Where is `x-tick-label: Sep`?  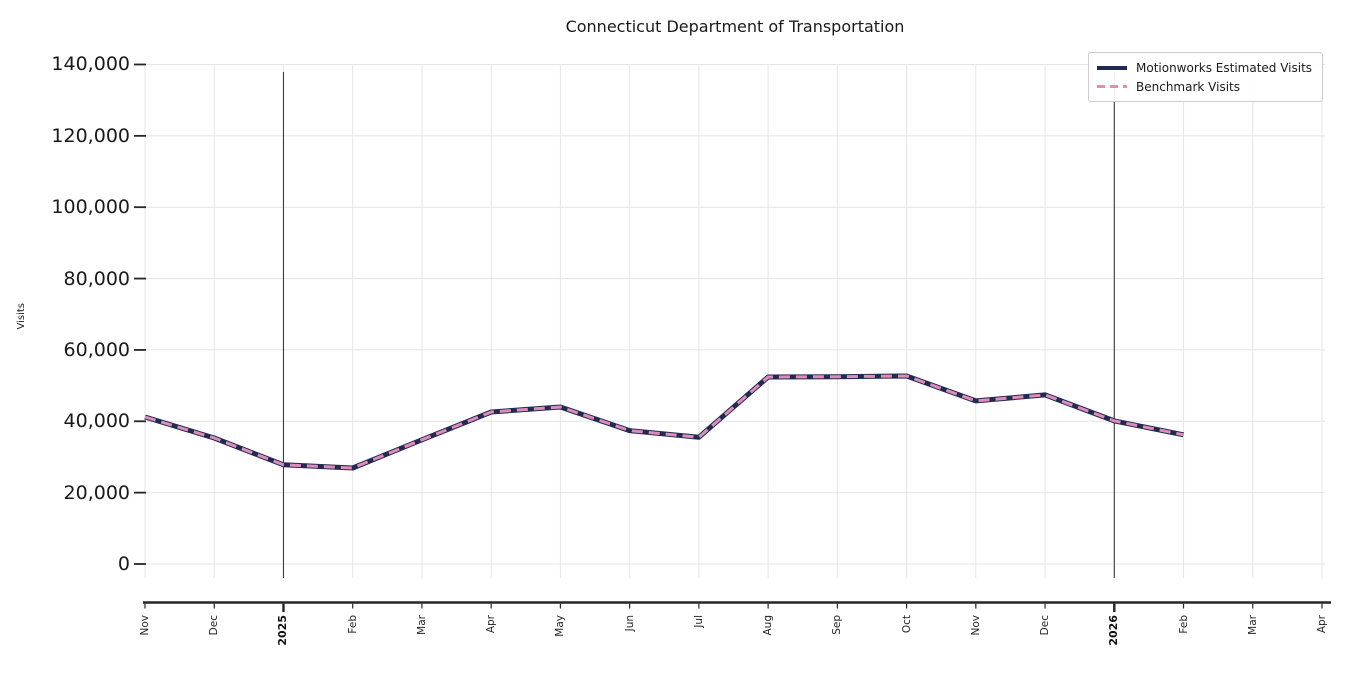 x-tick-label: Sep is located at coordinates (837, 625).